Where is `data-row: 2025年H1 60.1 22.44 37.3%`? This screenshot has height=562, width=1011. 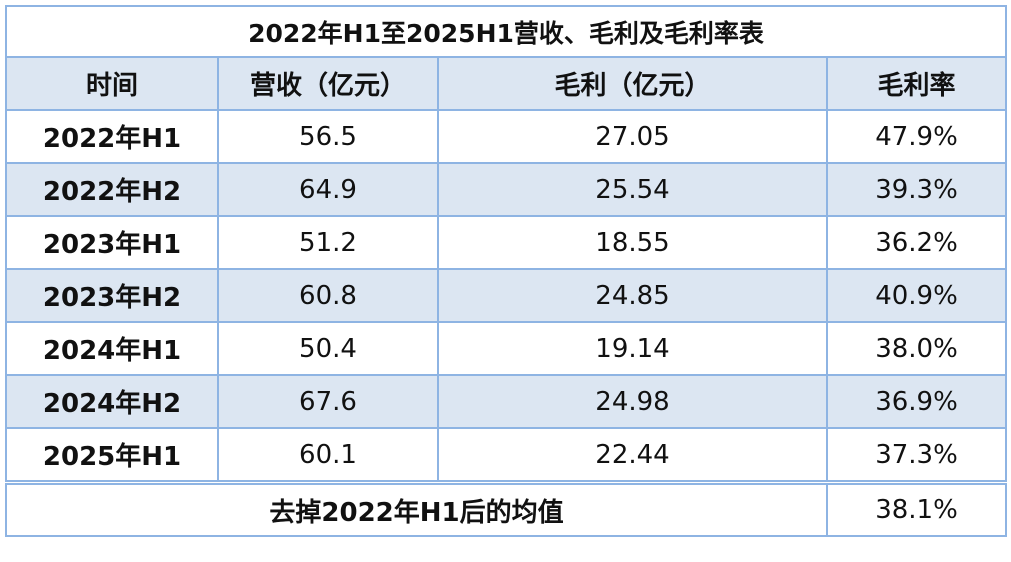 data-row: 2025年H1 60.1 22.44 37.3% is located at coordinates (506, 455).